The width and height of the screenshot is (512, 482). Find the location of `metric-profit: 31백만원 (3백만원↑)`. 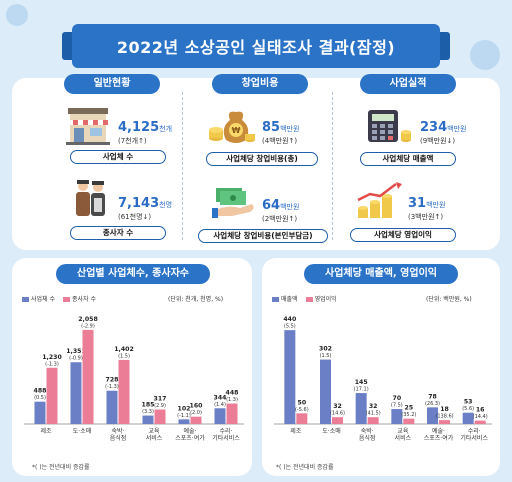

metric-profit: 31백만원 (3백만원↑) is located at coordinates (426, 207).